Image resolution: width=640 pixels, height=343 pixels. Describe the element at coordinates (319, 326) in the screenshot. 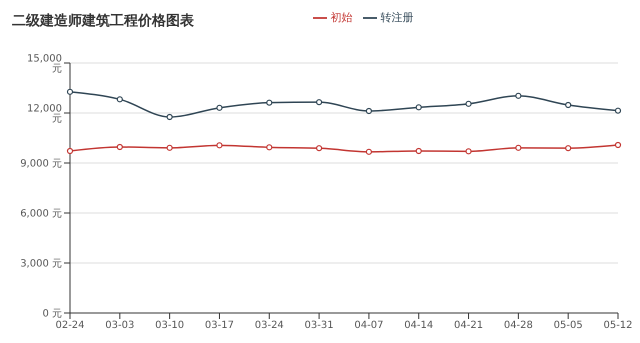

I see `x-tick-label: 03-31` at that location.